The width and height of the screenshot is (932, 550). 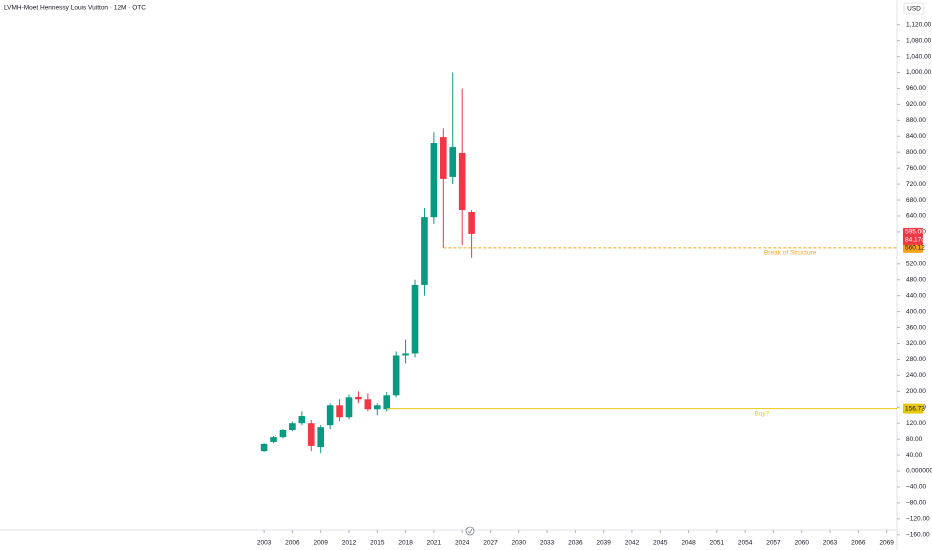 What do you see at coordinates (918, 535) in the screenshot?
I see `y-tick-label: −160.00` at bounding box center [918, 535].